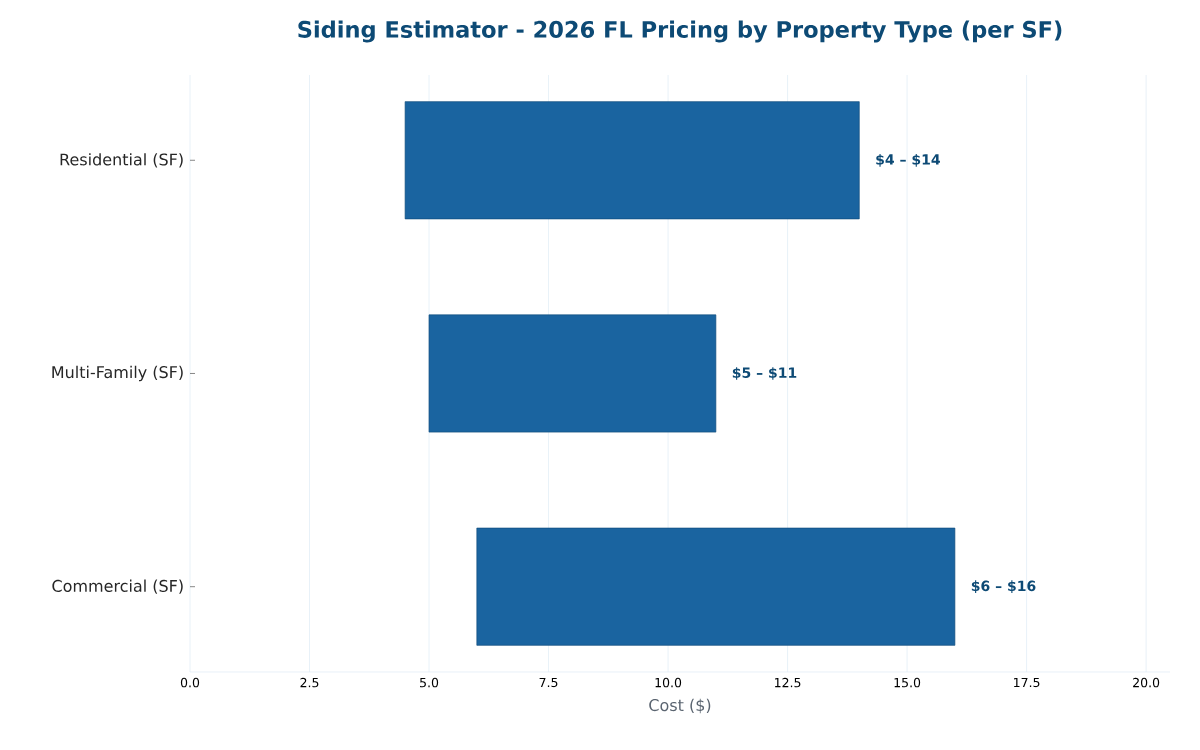 This screenshot has width=1200, height=750. Describe the element at coordinates (907, 682) in the screenshot. I see `x-tick-label: 15.0` at that location.